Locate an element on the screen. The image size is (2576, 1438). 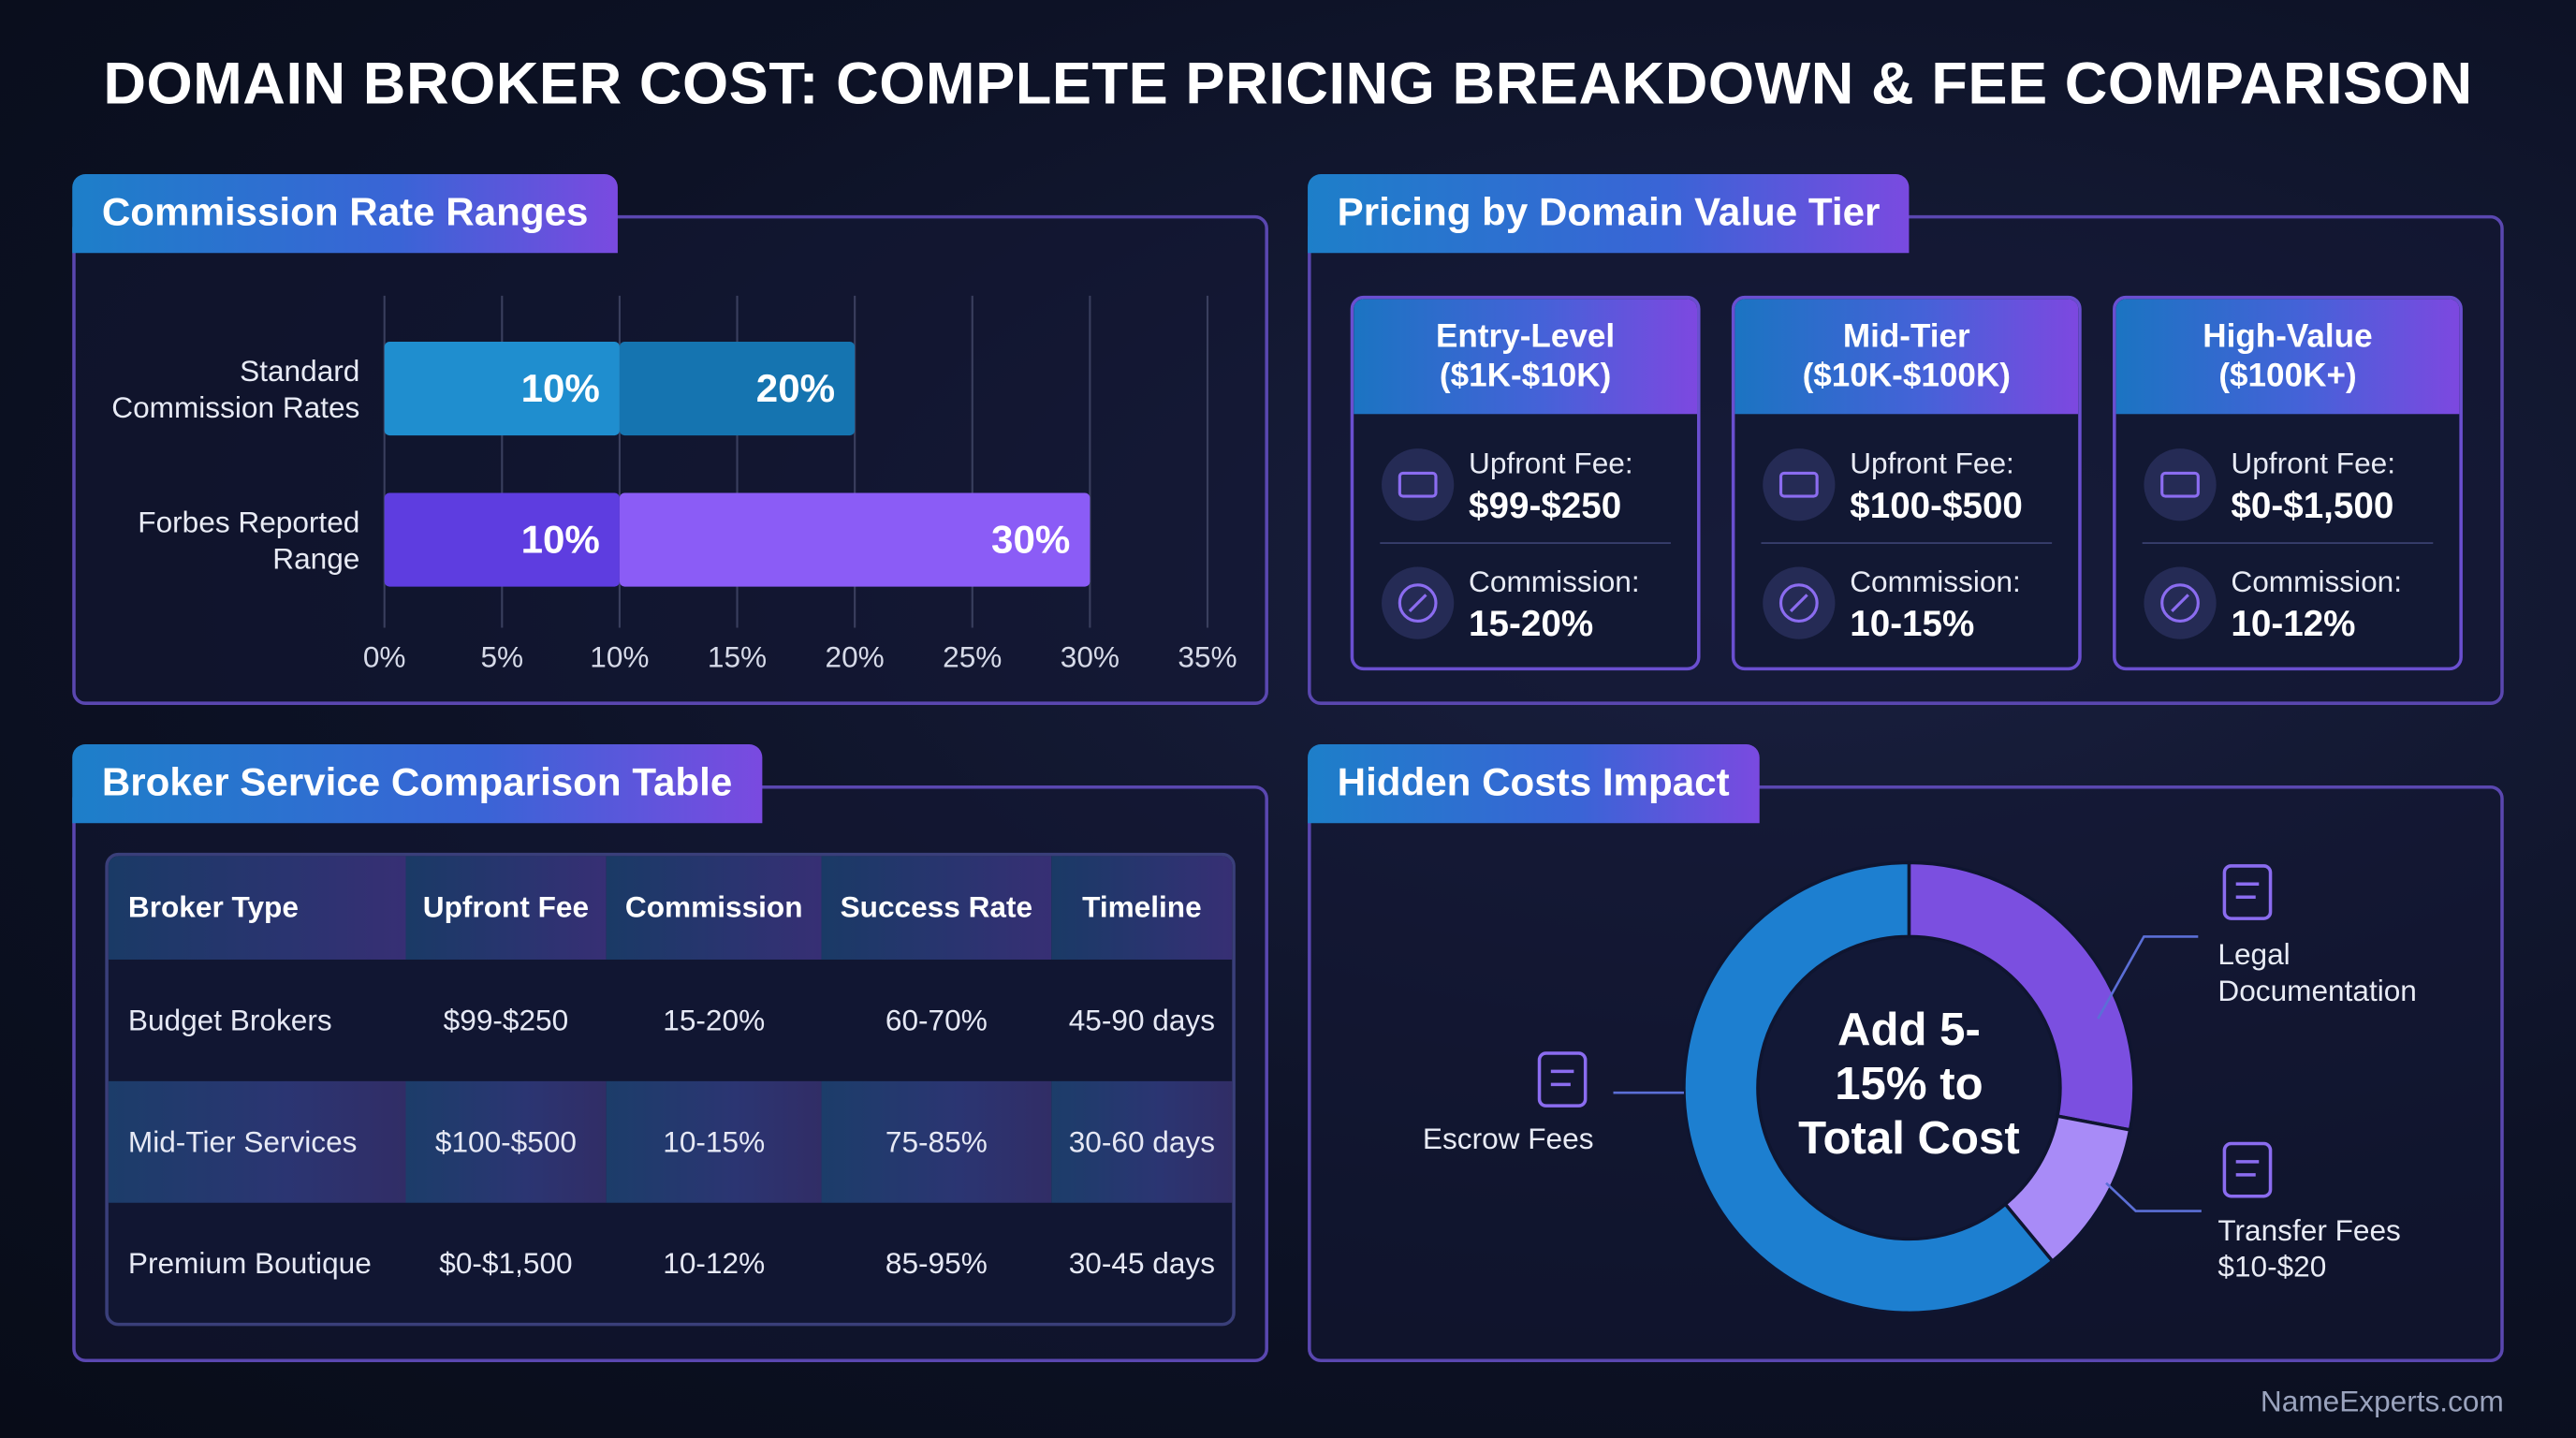
x-tick-label: 20% is located at coordinates (855, 657).